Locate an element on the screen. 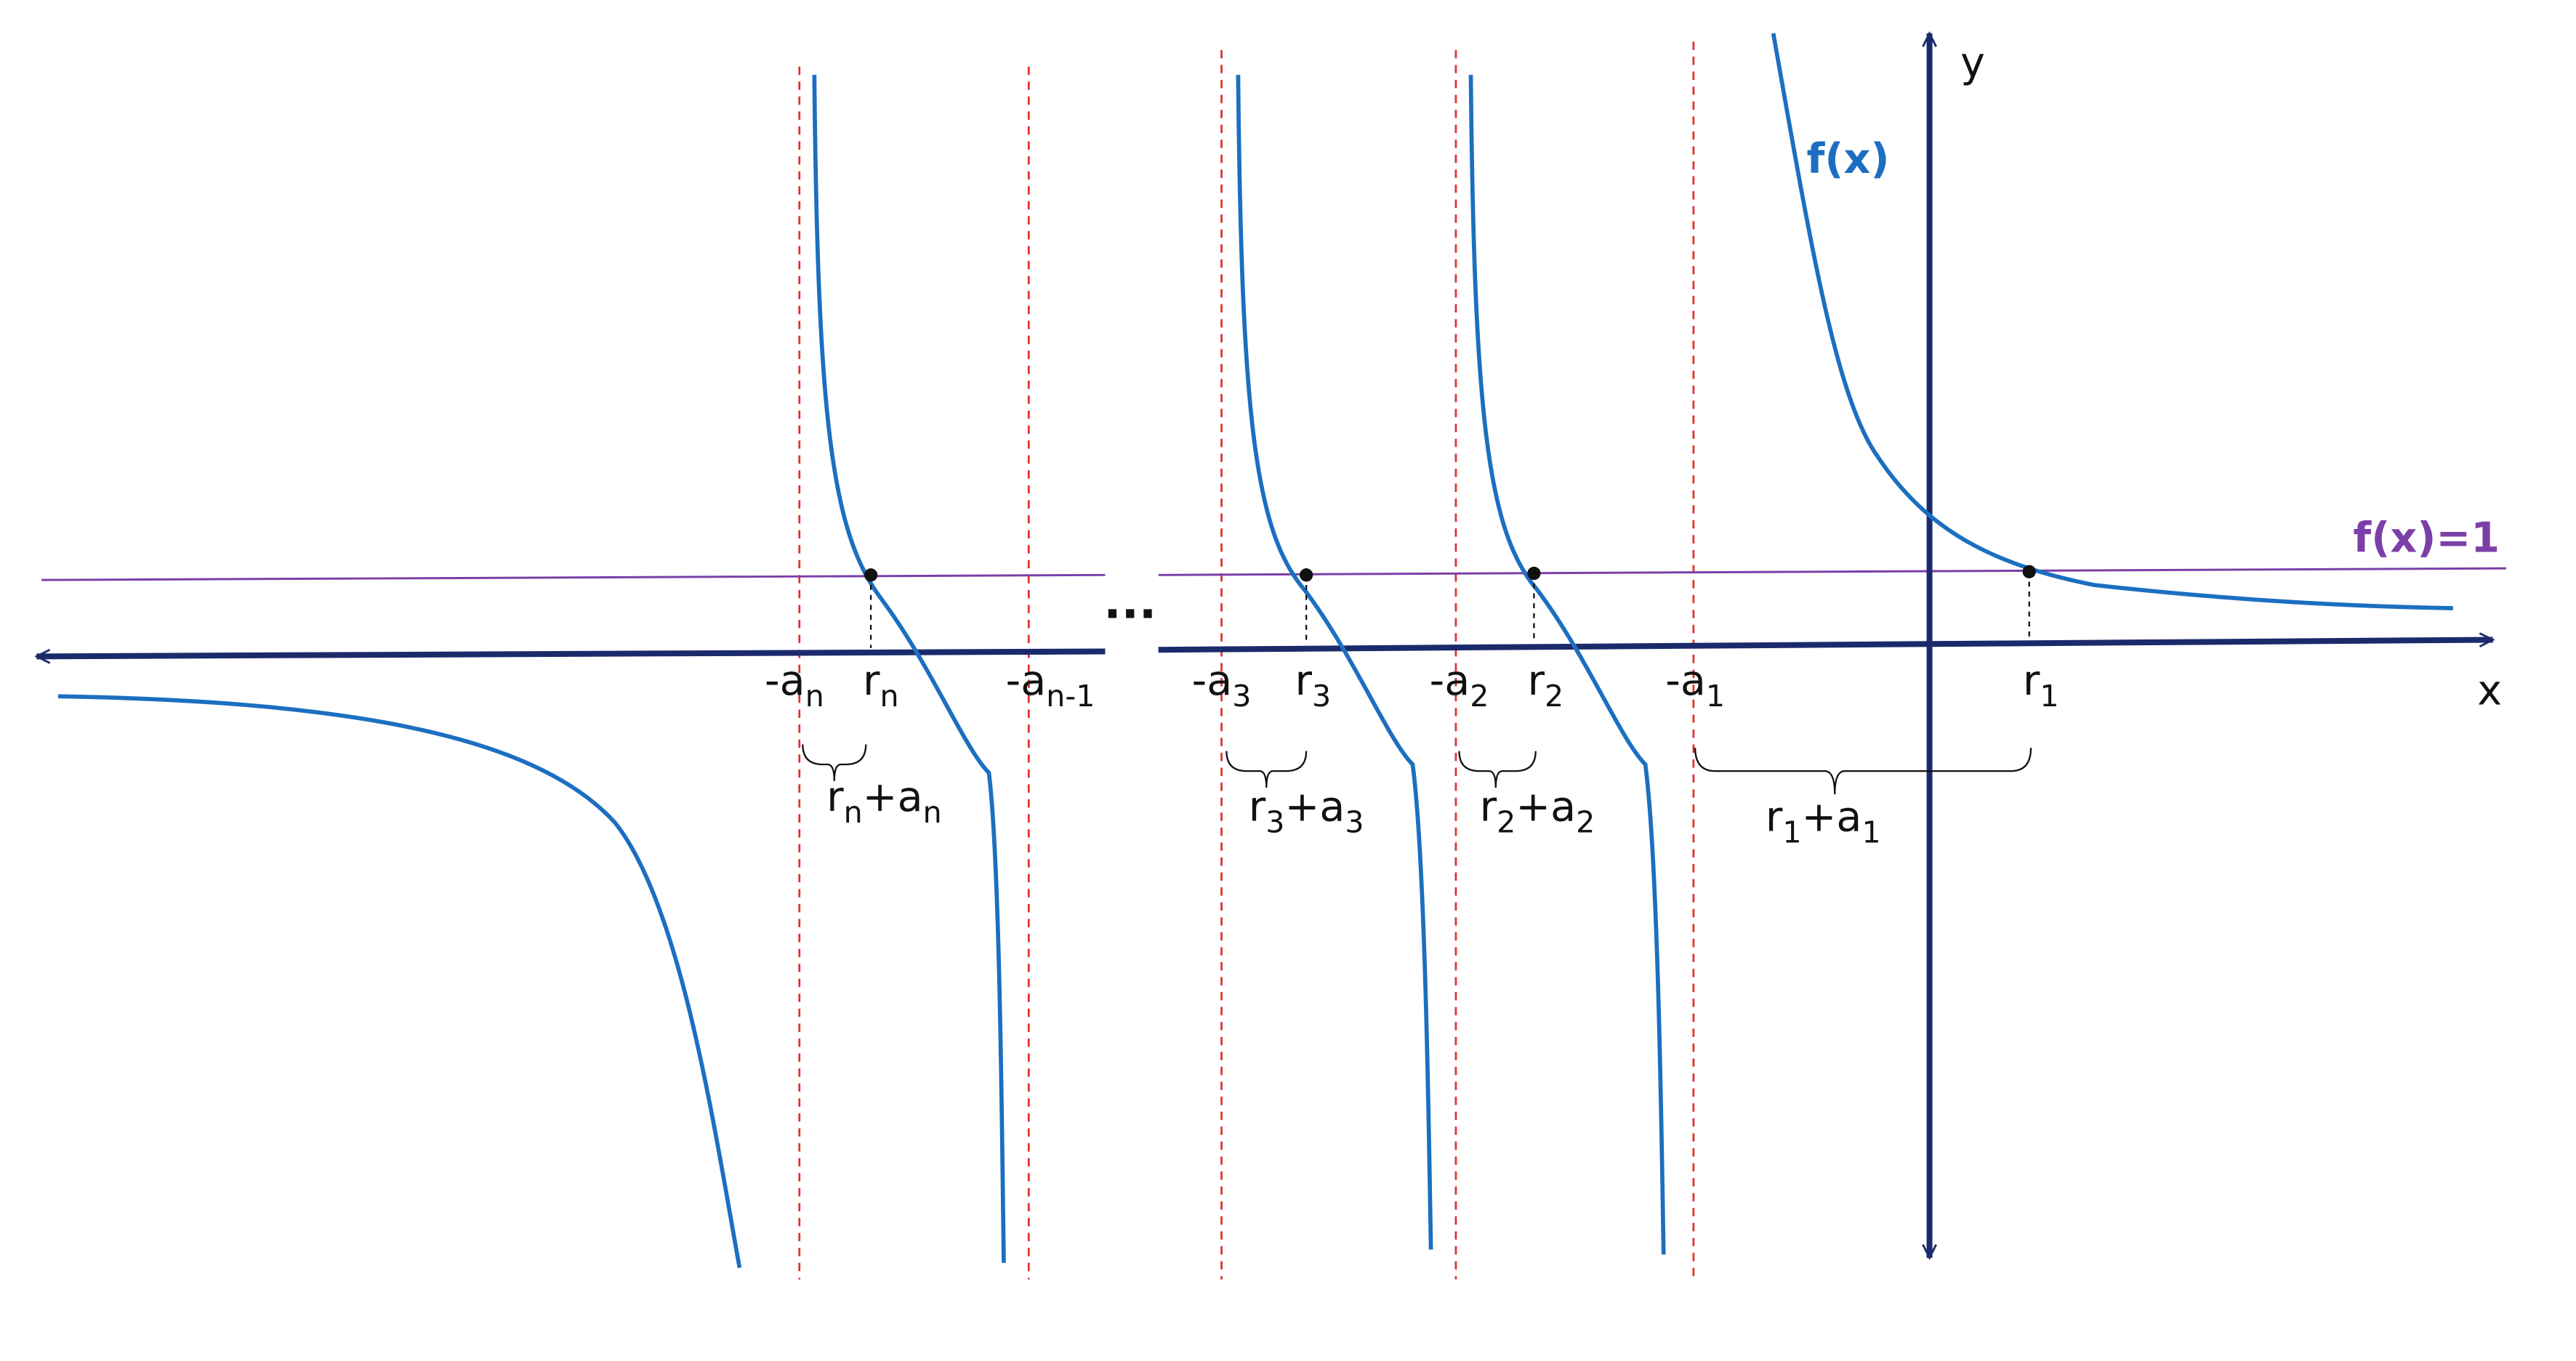  tick-label: -an is located at coordinates (794, 685).